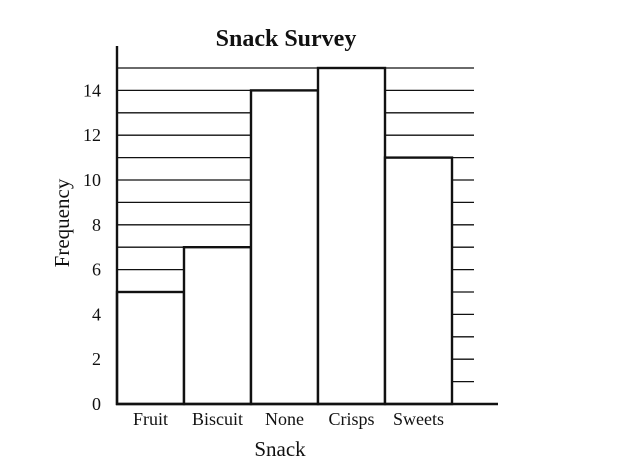 This screenshot has height=472, width=628. I want to click on y-tick-label: 8, so click(96, 225).